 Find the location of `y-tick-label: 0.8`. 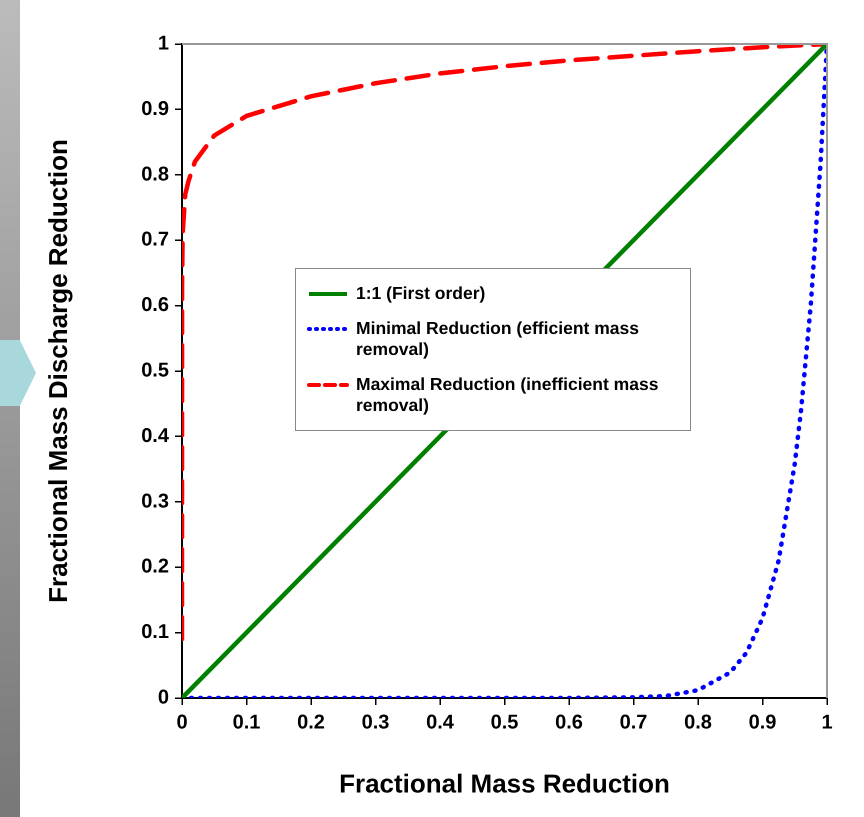

y-tick-label: 0.8 is located at coordinates (155, 174).